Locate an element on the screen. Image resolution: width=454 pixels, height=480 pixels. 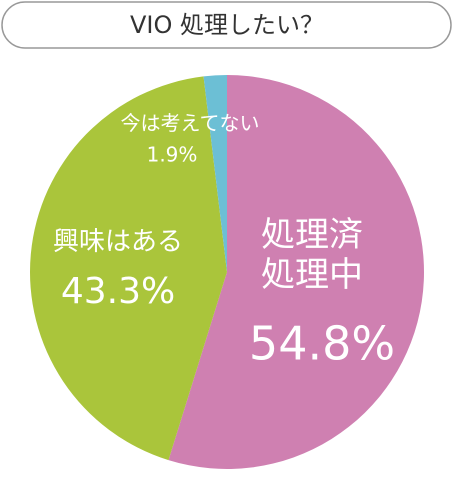
slice-label: 興味はある is located at coordinates (118, 242).